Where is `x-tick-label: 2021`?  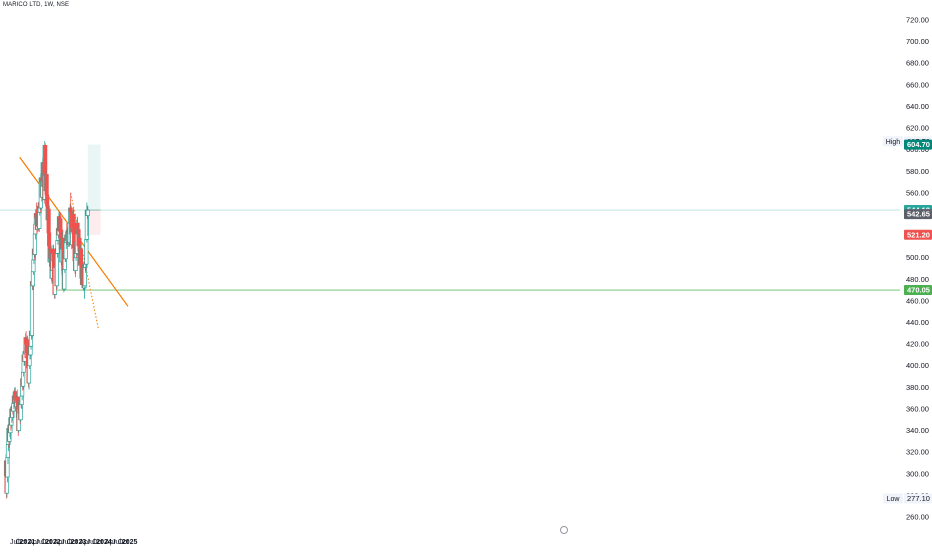
x-tick-label: 2021 is located at coordinates (28, 542).